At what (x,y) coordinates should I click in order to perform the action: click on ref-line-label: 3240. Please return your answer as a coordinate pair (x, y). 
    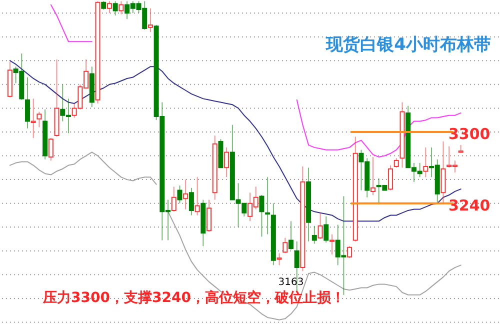
    Looking at the image, I should click on (469, 205).